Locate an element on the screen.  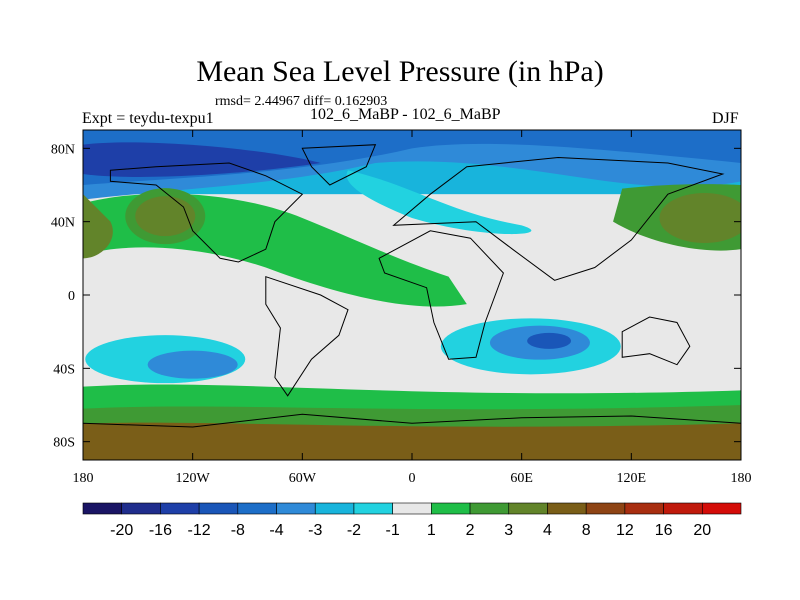
y-tick-label: 80S is located at coordinates (64, 443).